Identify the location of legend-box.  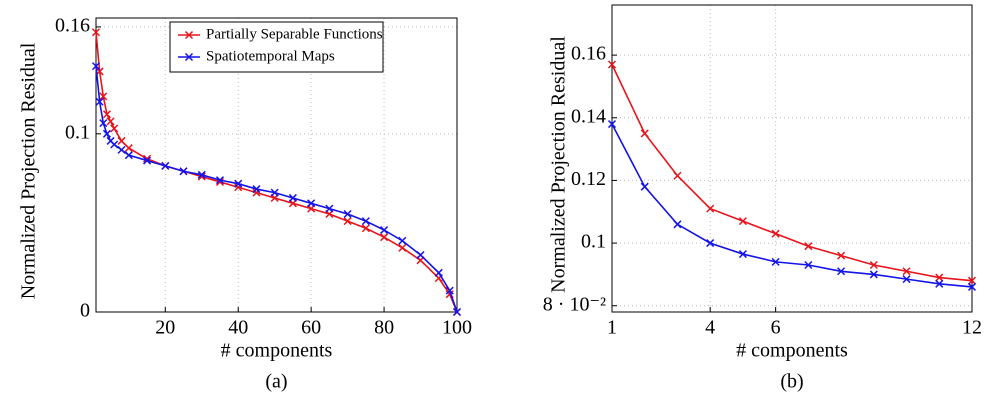
(276, 47).